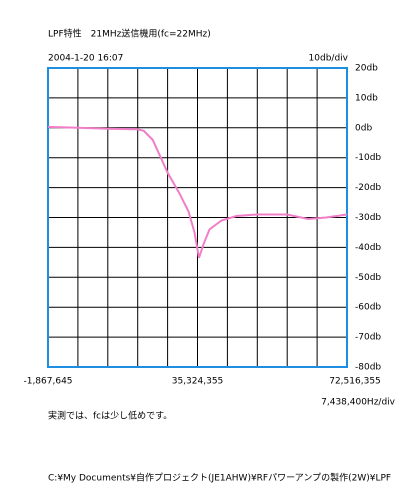 This screenshot has width=415, height=492. Describe the element at coordinates (85, 59) in the screenshot. I see `timestamp: 2004-1-20 16:07` at that location.